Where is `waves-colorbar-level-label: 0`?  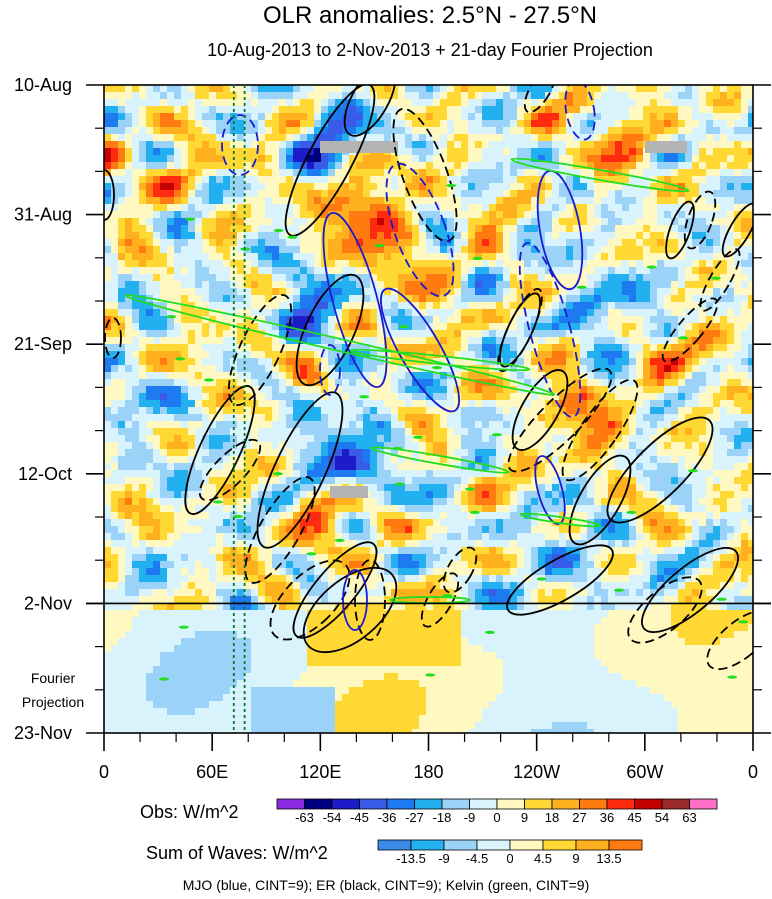
waves-colorbar-level-label: 0 is located at coordinates (509, 858).